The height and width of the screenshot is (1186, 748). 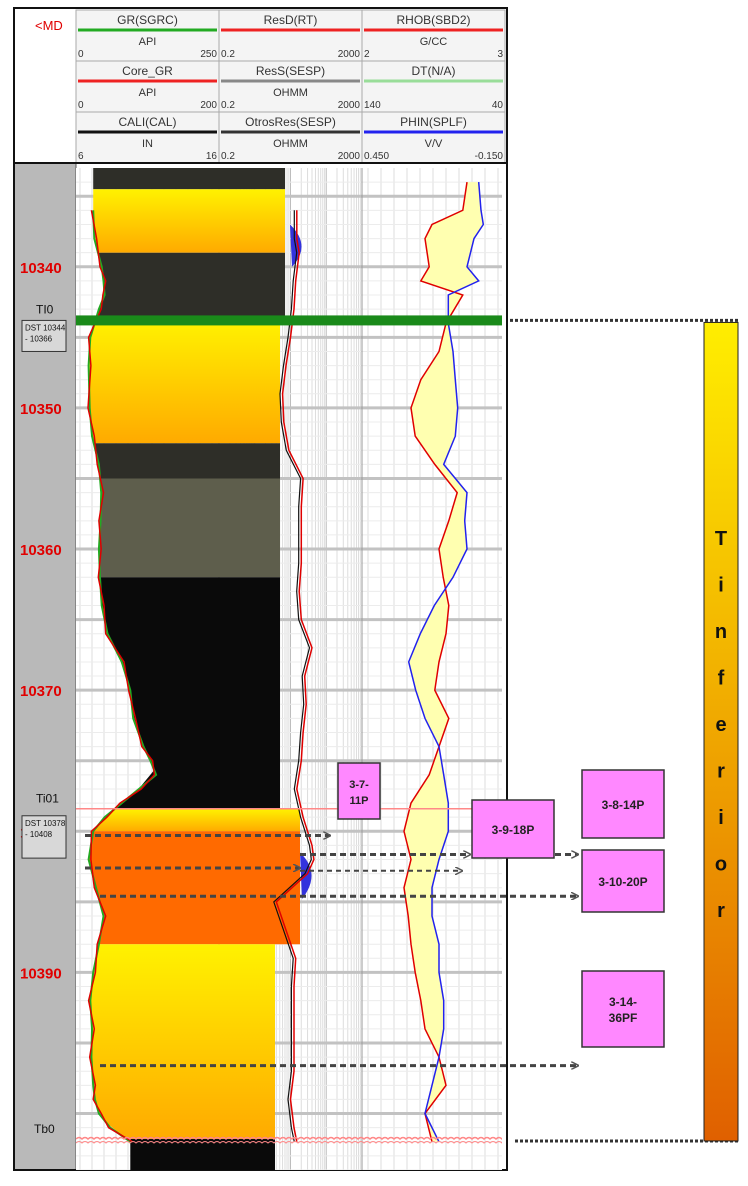 What do you see at coordinates (41, 691) in the screenshot?
I see `depth-tick-label: 10370` at bounding box center [41, 691].